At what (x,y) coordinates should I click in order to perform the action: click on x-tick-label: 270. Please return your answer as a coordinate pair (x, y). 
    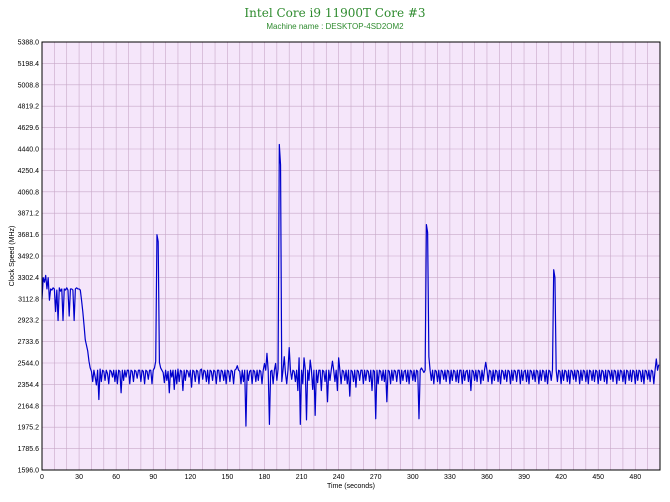
    Looking at the image, I should click on (376, 477).